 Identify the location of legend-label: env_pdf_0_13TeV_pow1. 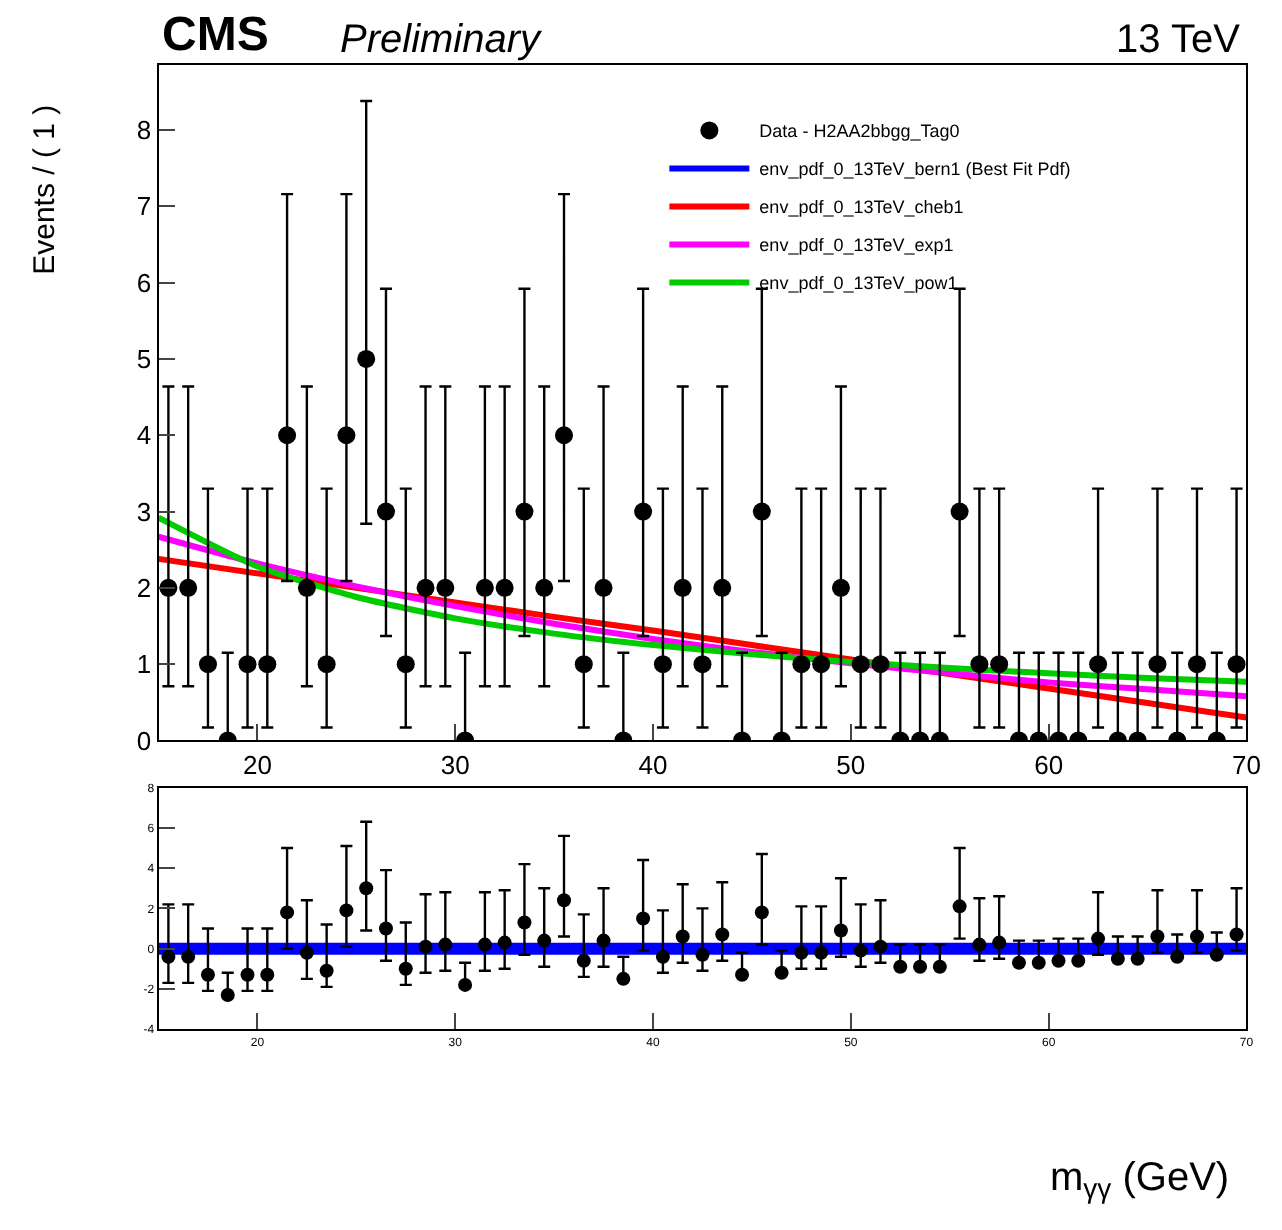
(858, 283).